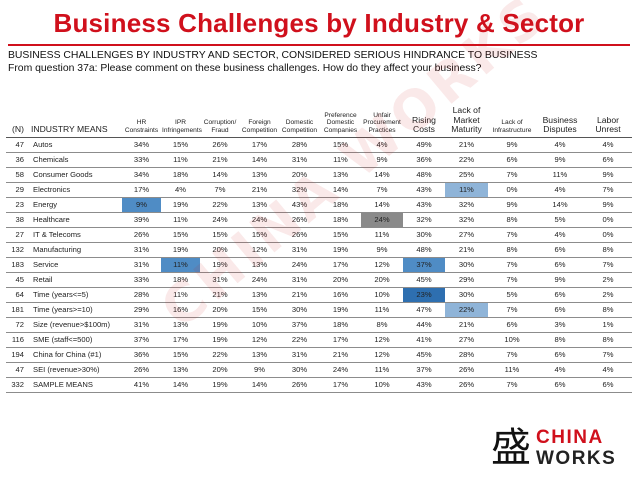 The height and width of the screenshot is (479, 638). Describe the element at coordinates (76, 235) in the screenshot. I see `row-label: IT & Telecoms` at that location.